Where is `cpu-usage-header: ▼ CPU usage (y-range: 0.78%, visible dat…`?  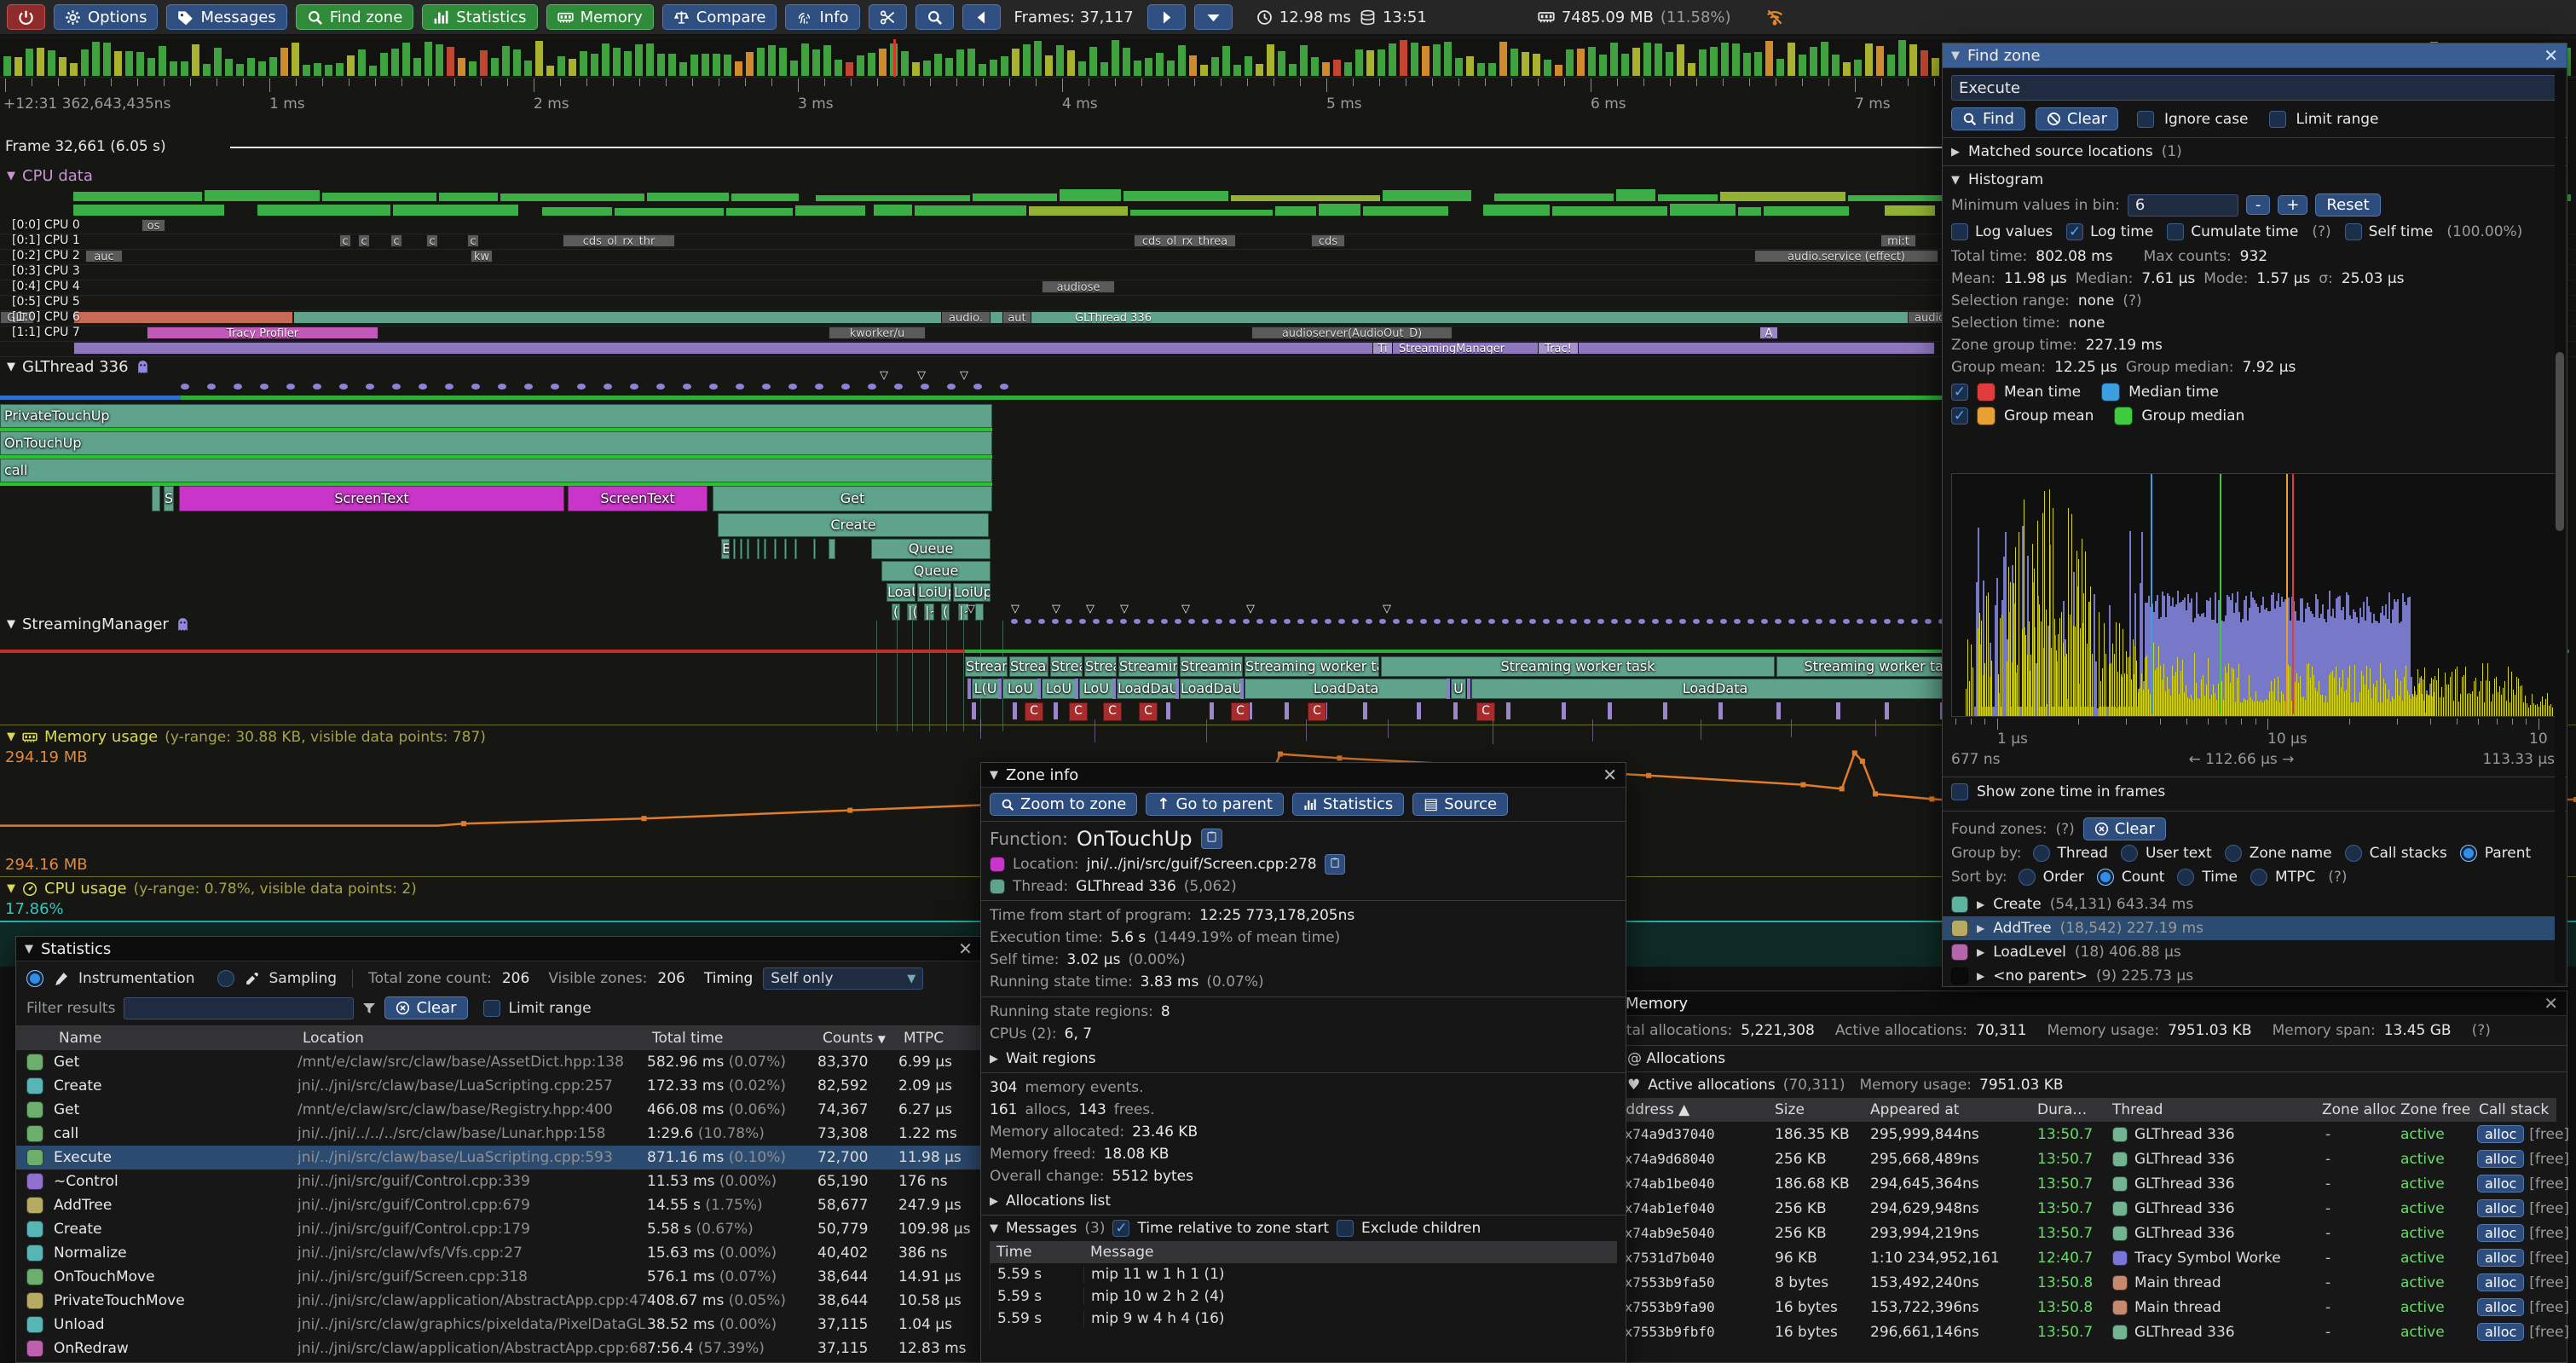 cpu-usage-header: ▼ CPU usage (y-range: 0.78%, visible dat… is located at coordinates (212, 889).